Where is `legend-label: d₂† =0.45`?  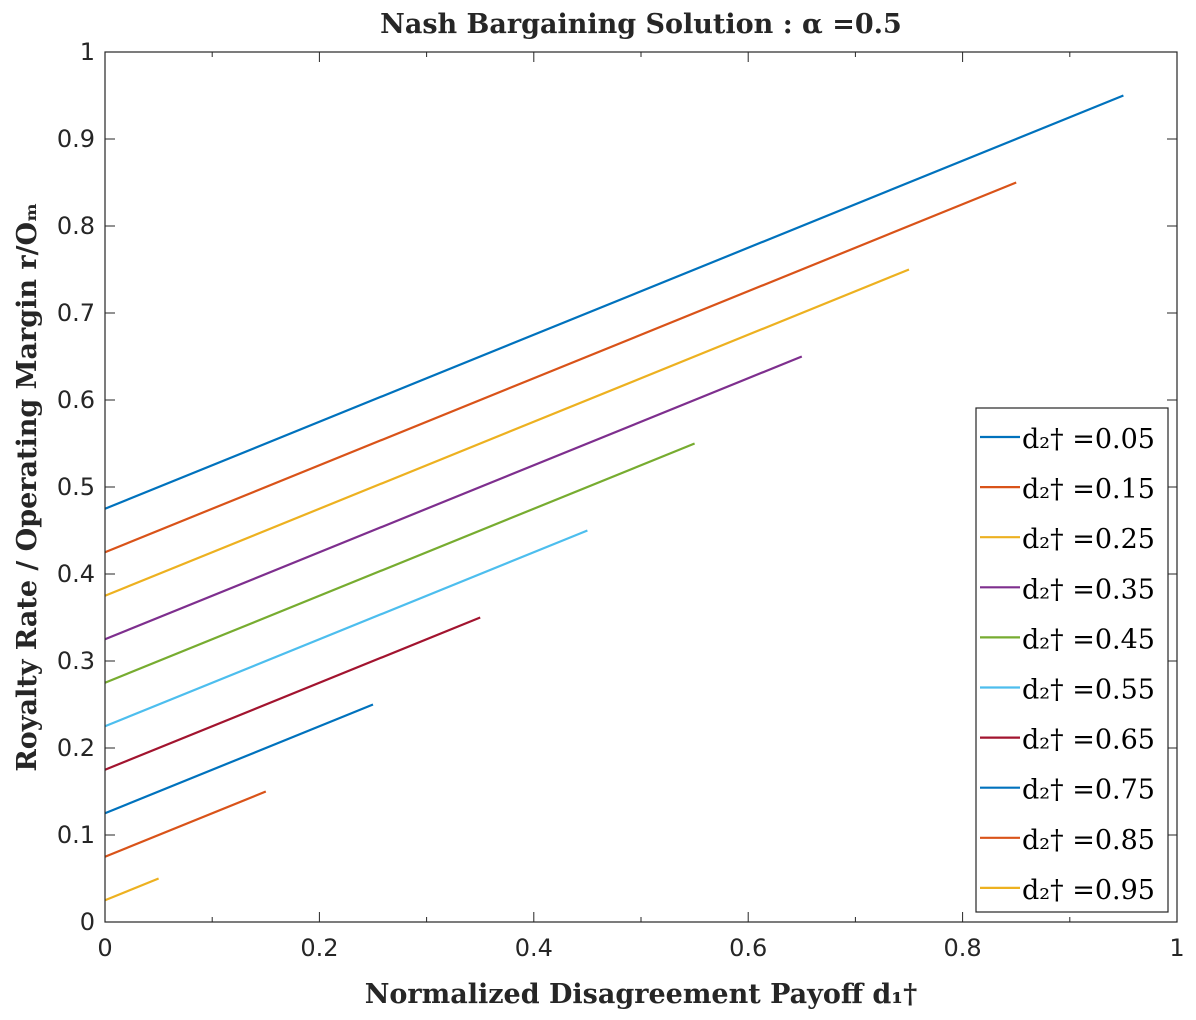 legend-label: d₂† =0.45 is located at coordinates (1088, 639).